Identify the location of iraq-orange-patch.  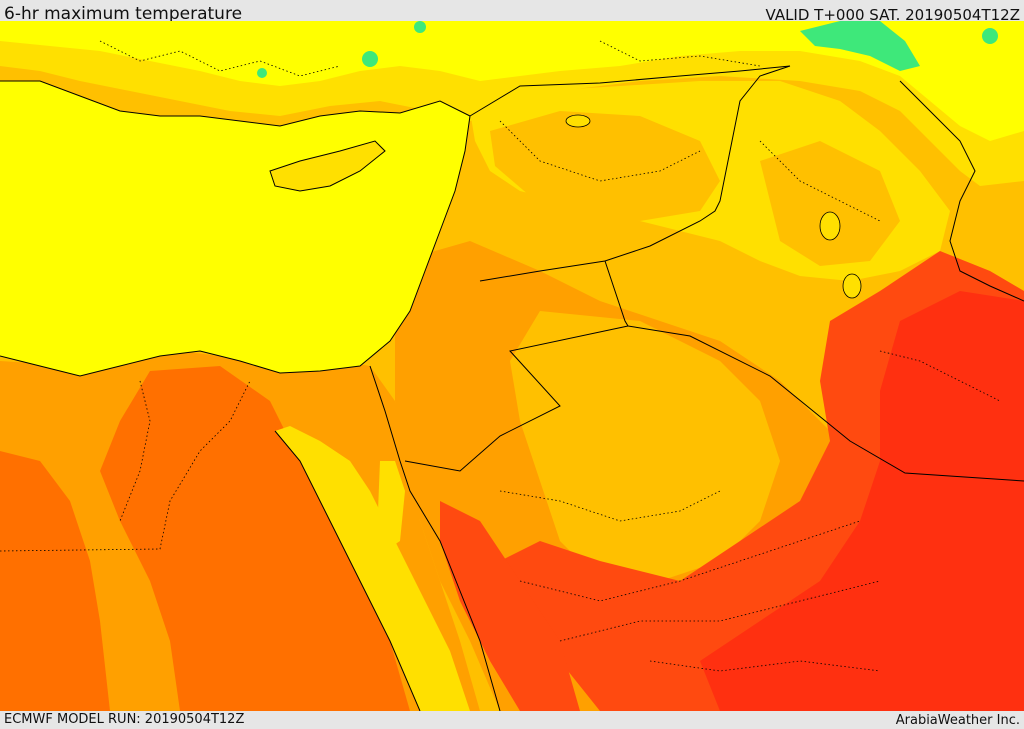
(830, 203).